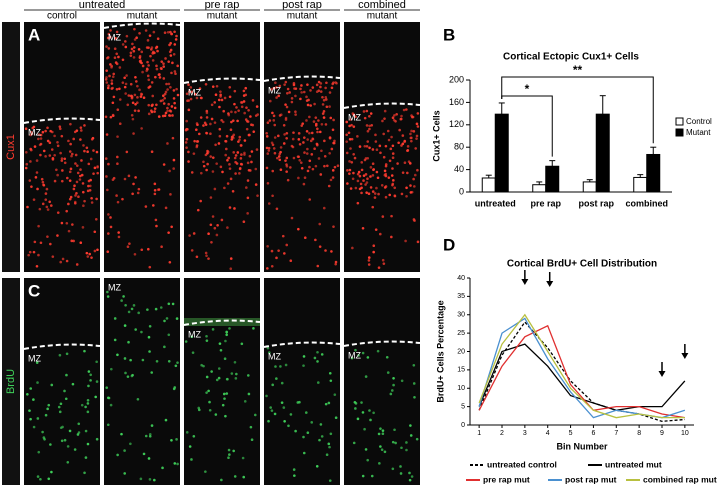 The height and width of the screenshot is (487, 718). What do you see at coordinates (679, 121) in the screenshot?
I see `legend-swatch` at bounding box center [679, 121].